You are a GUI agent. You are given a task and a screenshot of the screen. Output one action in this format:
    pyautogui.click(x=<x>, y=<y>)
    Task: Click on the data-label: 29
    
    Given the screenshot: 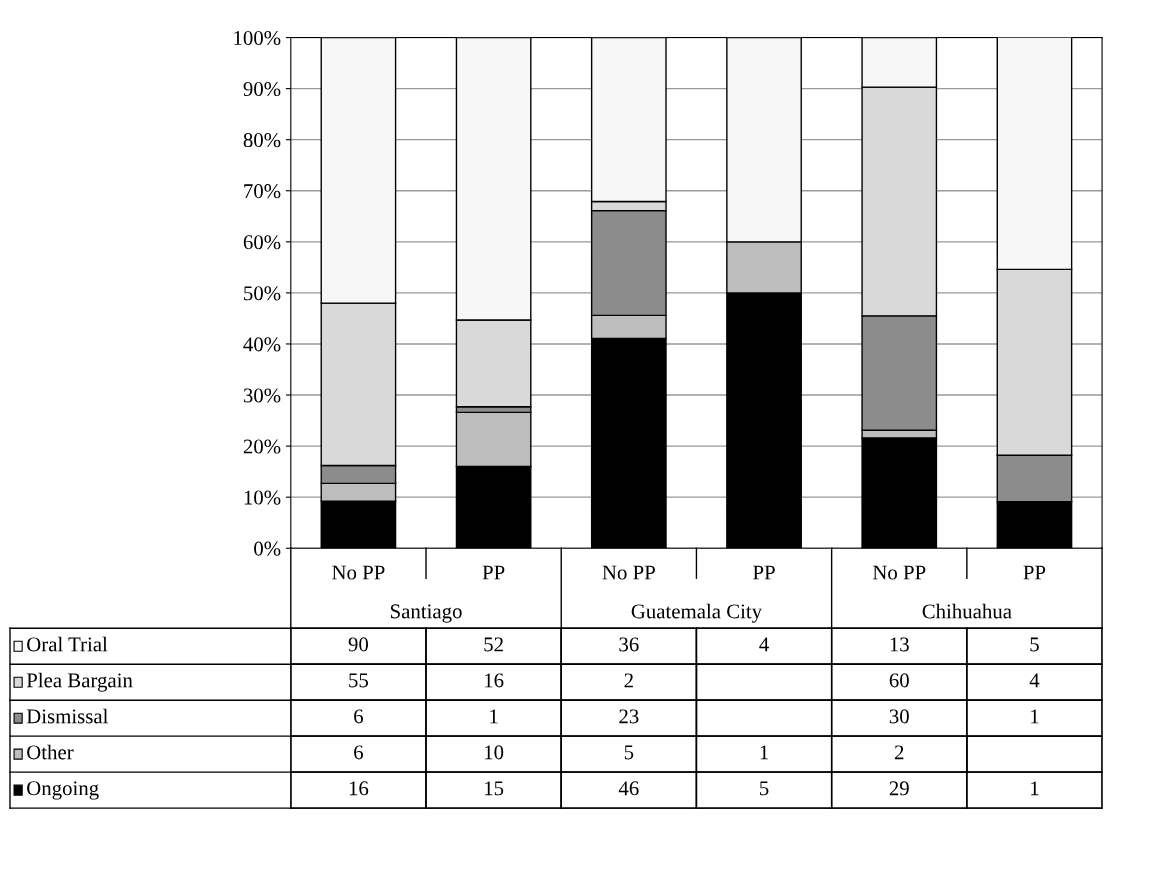 What is the action you would take?
    pyautogui.click(x=899, y=788)
    